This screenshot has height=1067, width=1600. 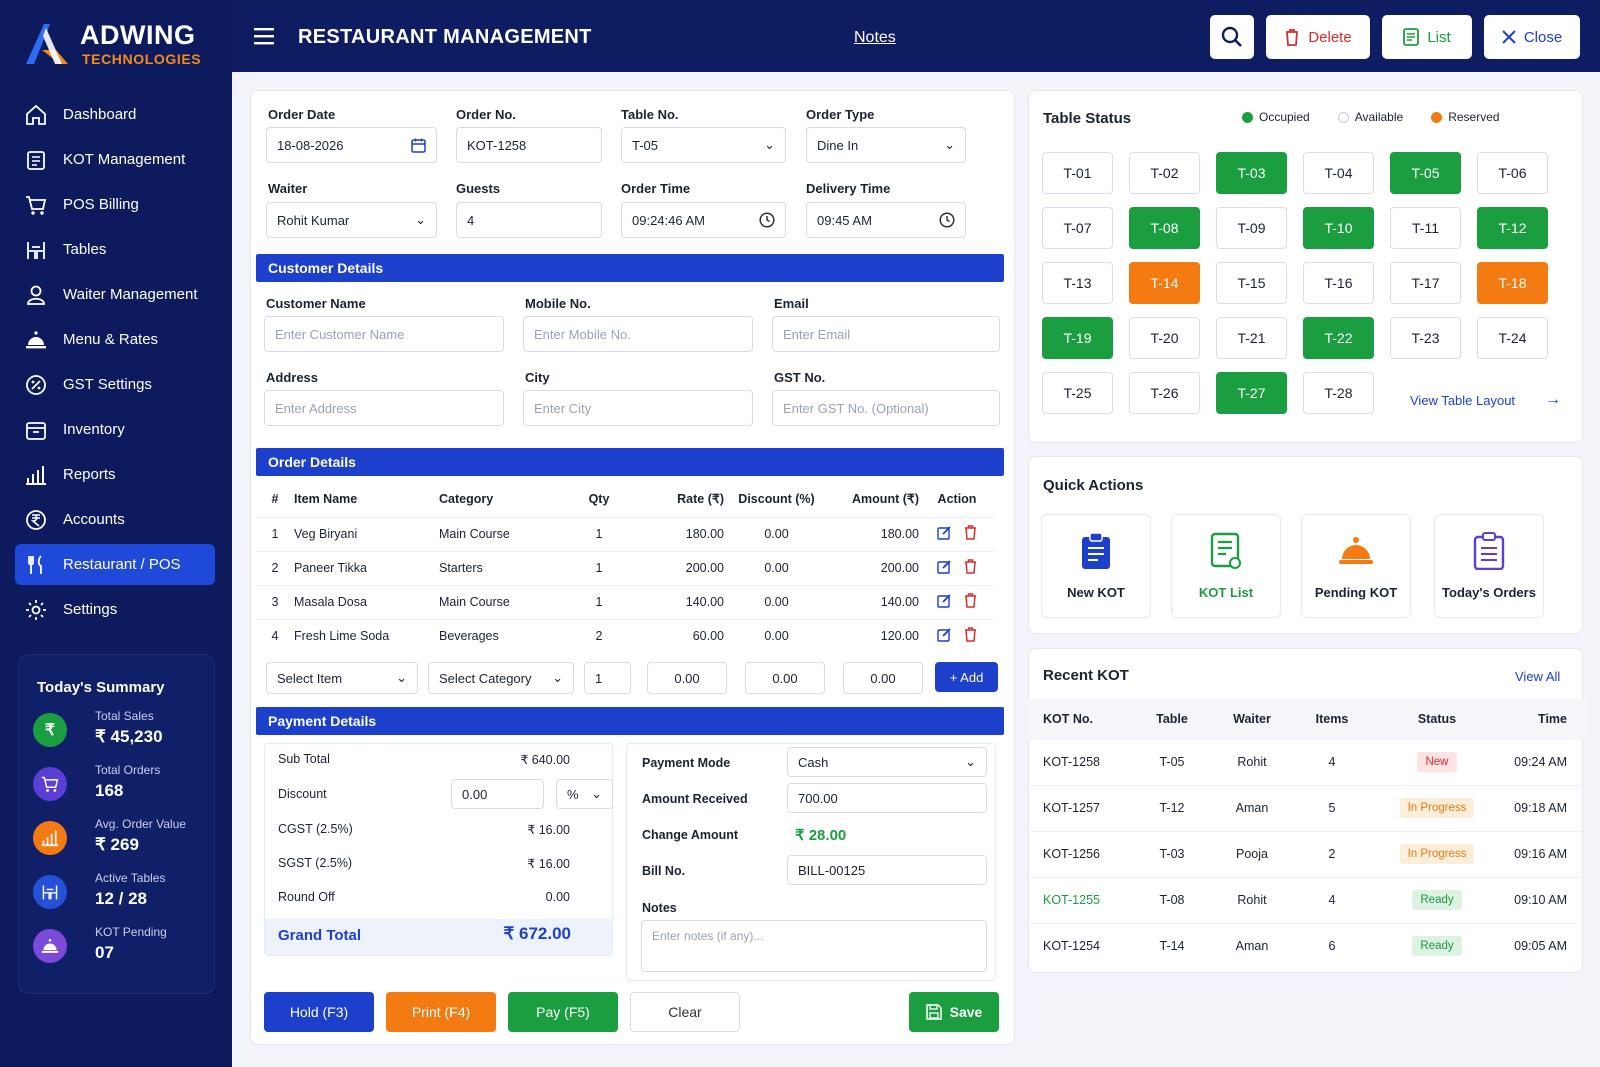 What do you see at coordinates (785, 678) in the screenshot?
I see `add-discount-input: 0.00` at bounding box center [785, 678].